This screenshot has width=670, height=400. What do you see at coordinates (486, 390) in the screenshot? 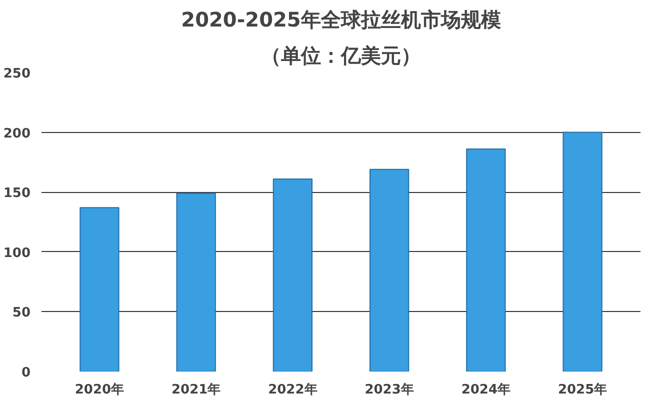
I see `x-tick-label: 2024年` at bounding box center [486, 390].